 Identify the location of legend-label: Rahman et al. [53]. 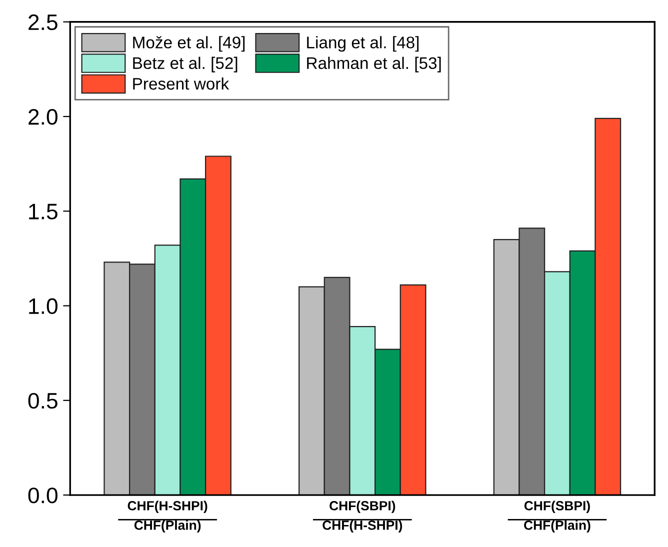
(374, 64).